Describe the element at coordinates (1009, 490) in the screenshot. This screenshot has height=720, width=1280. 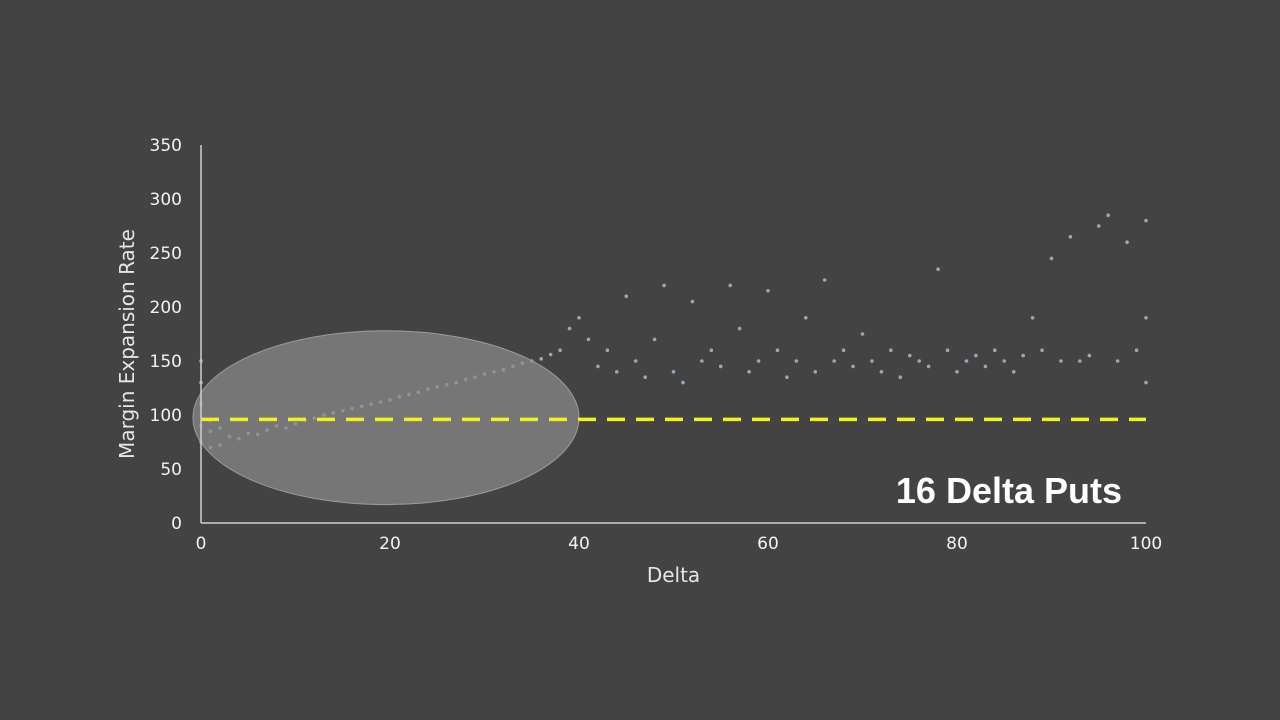
I see `chart-annotation: 16 Delta Puts` at that location.